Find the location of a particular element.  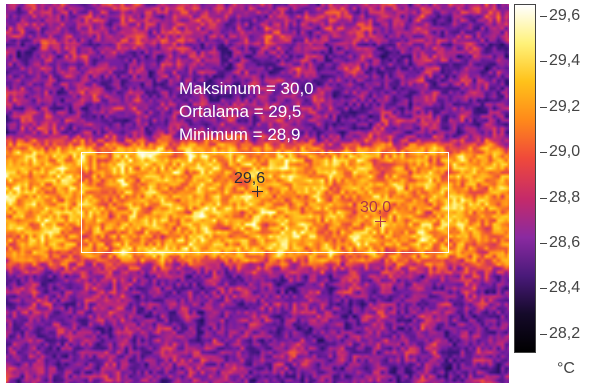

spot-marker: 29,6 is located at coordinates (250, 183).